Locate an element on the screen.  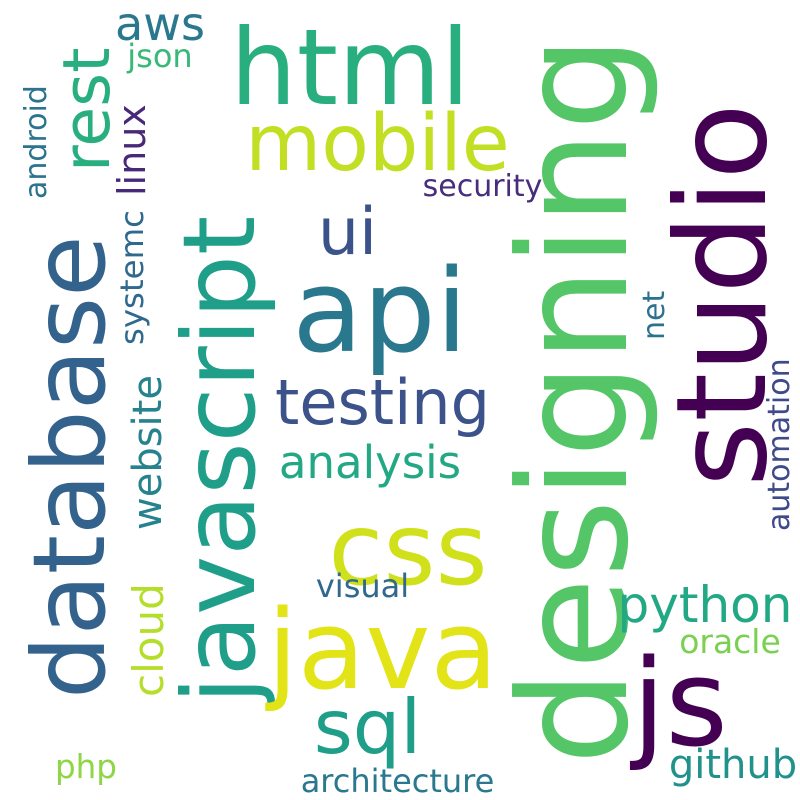
word-linux: linux is located at coordinates (132, 150).